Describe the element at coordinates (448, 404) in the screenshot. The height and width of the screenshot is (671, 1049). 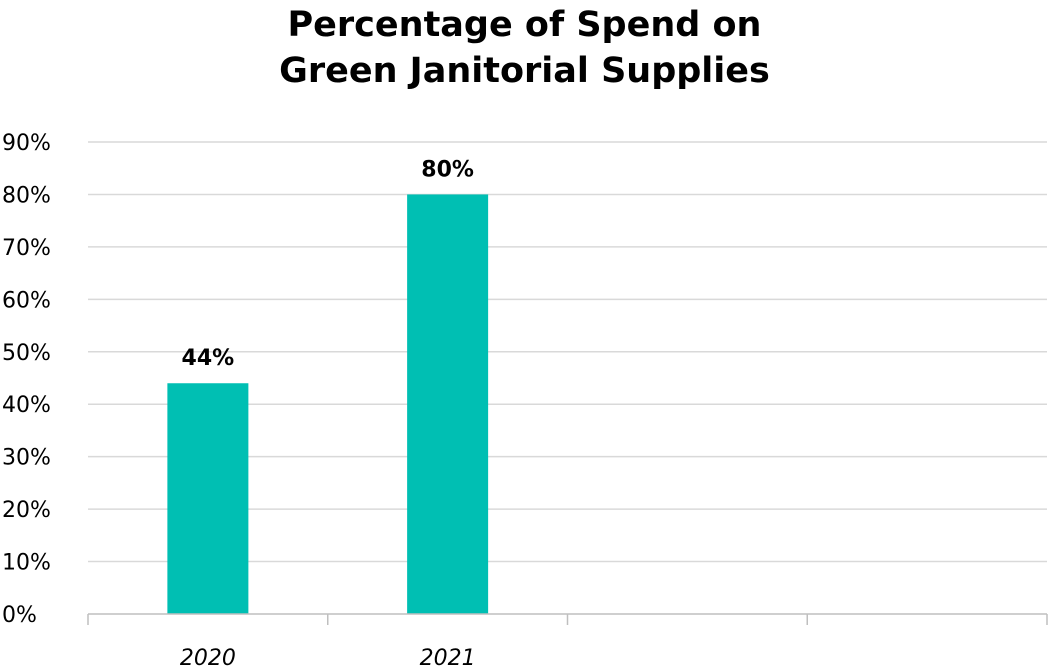
I see `bar-2021` at that location.